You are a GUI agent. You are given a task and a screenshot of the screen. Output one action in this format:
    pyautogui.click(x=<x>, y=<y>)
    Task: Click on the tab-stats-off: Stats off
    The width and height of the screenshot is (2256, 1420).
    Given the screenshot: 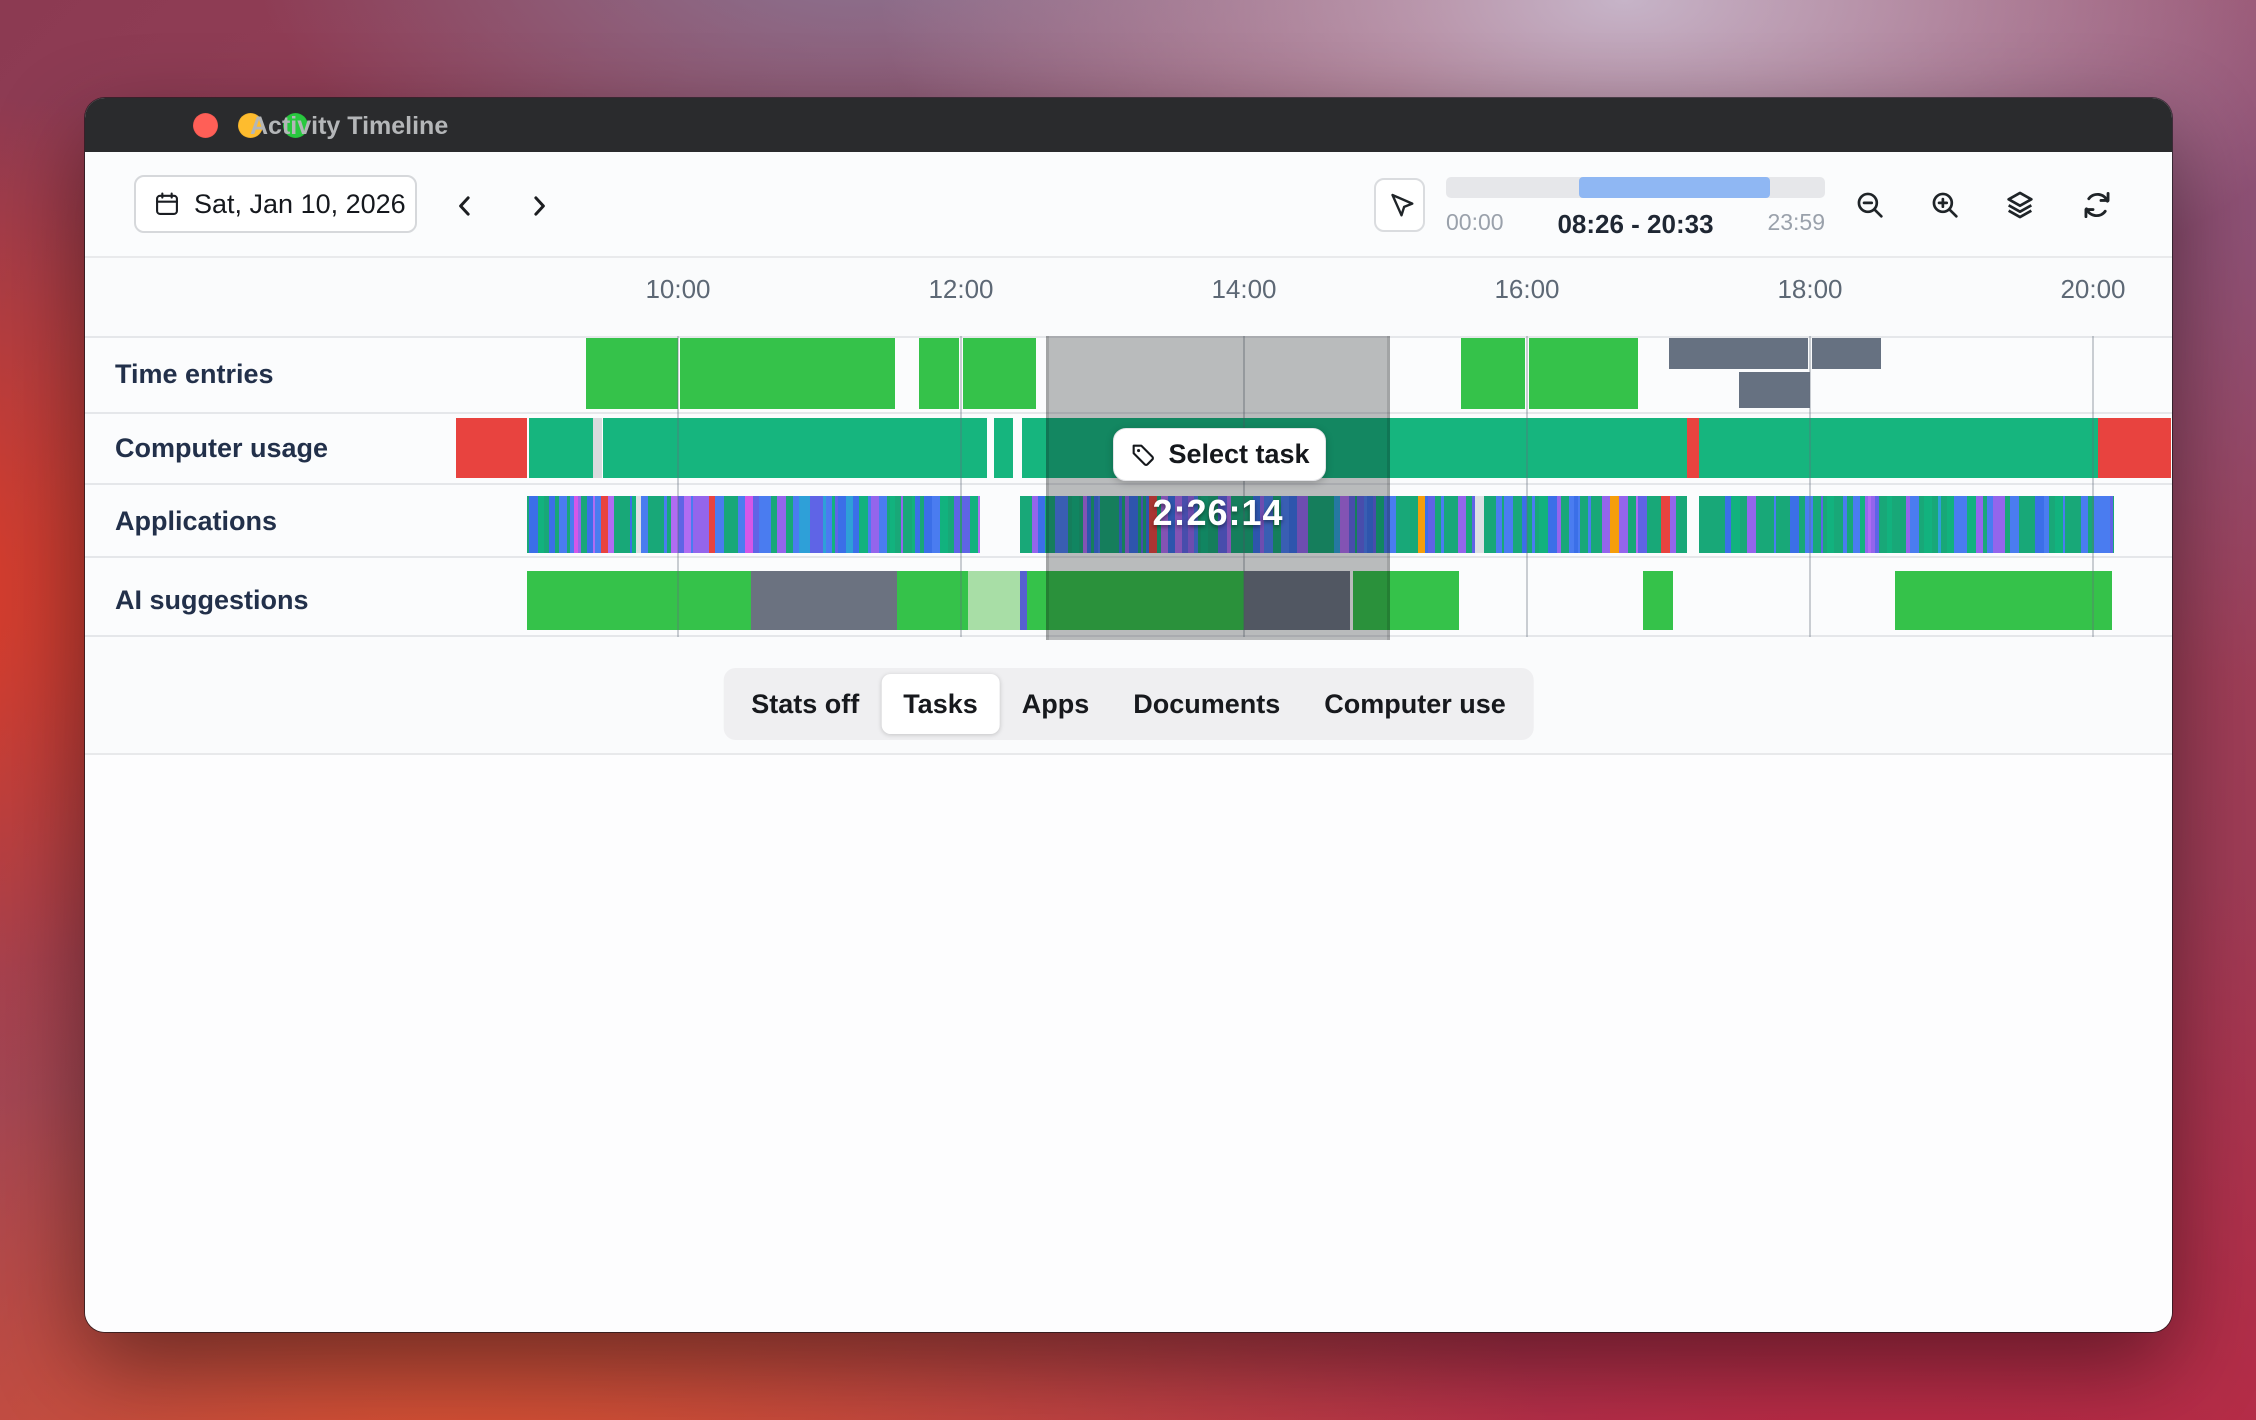 What is the action you would take?
    pyautogui.click(x=805, y=703)
    